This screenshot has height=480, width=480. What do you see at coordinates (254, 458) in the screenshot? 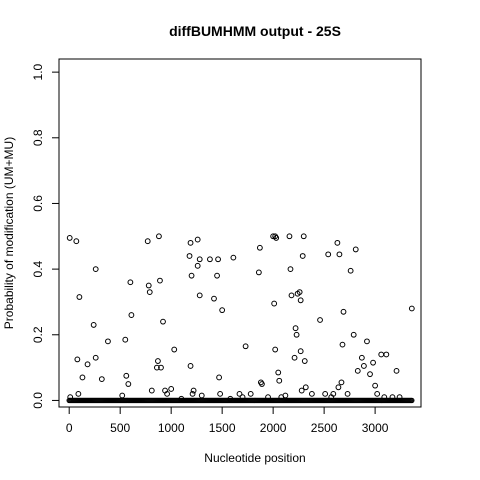
I see `x-axis-label: Nucleotide position` at bounding box center [254, 458].